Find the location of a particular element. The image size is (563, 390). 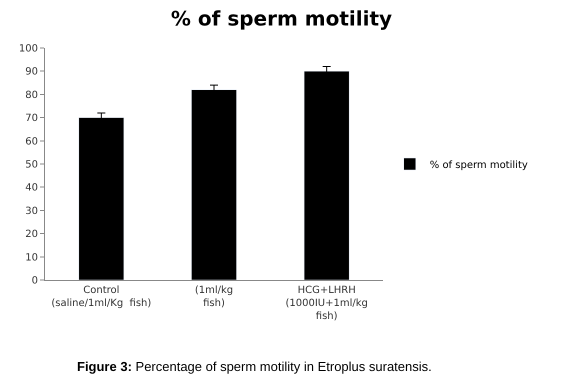

y-tick-label: 90 is located at coordinates (31, 72).